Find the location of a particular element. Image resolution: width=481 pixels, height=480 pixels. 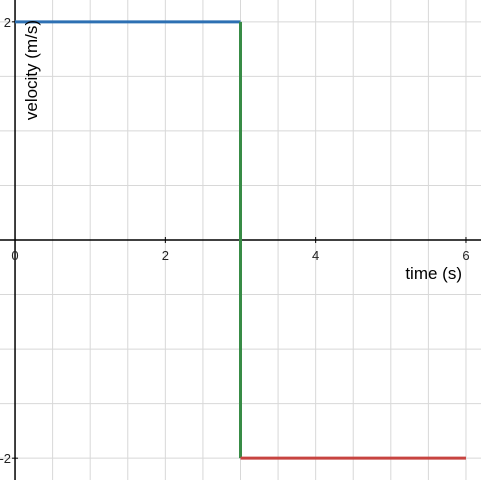

x-tick-label: 2 is located at coordinates (165, 255).